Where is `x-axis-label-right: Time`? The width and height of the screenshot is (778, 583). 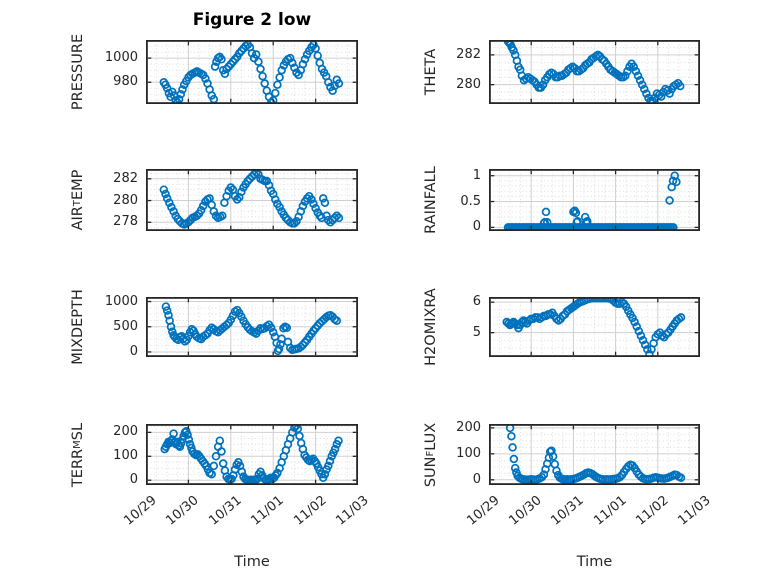 x-axis-label-right: Time is located at coordinates (594, 562).